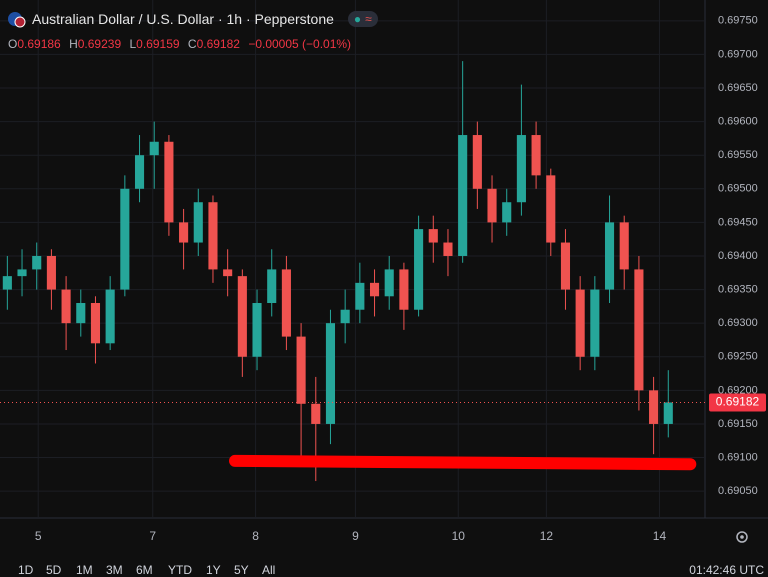  What do you see at coordinates (355, 536) in the screenshot?
I see `x-tick-label: 9` at bounding box center [355, 536].